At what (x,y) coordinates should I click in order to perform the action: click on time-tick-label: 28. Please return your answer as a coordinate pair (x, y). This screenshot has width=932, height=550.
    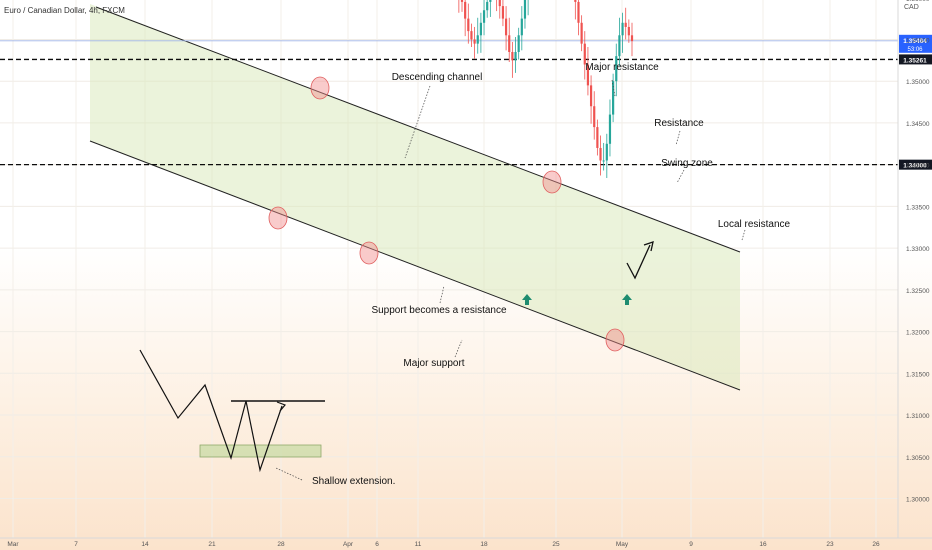
    Looking at the image, I should click on (281, 544).